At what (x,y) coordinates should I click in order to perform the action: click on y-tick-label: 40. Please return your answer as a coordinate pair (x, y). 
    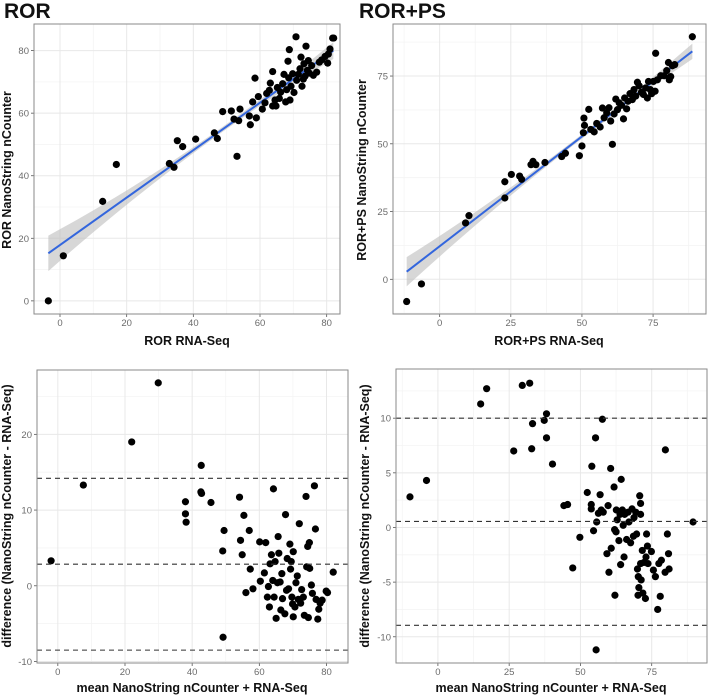
    Looking at the image, I should click on (23, 176).